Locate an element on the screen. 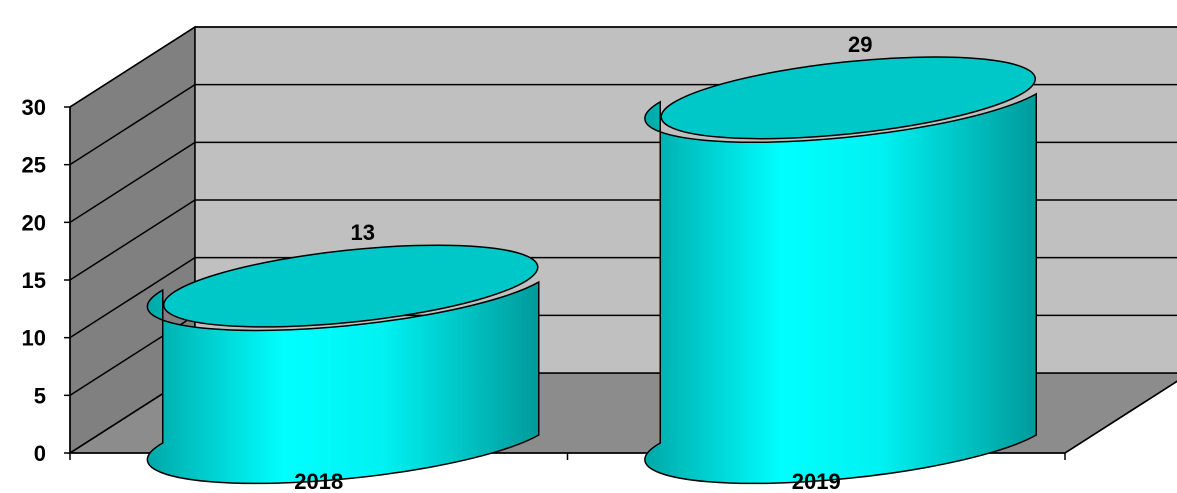 This screenshot has width=1177, height=493. y-tick-label: 5 is located at coordinates (40, 395).